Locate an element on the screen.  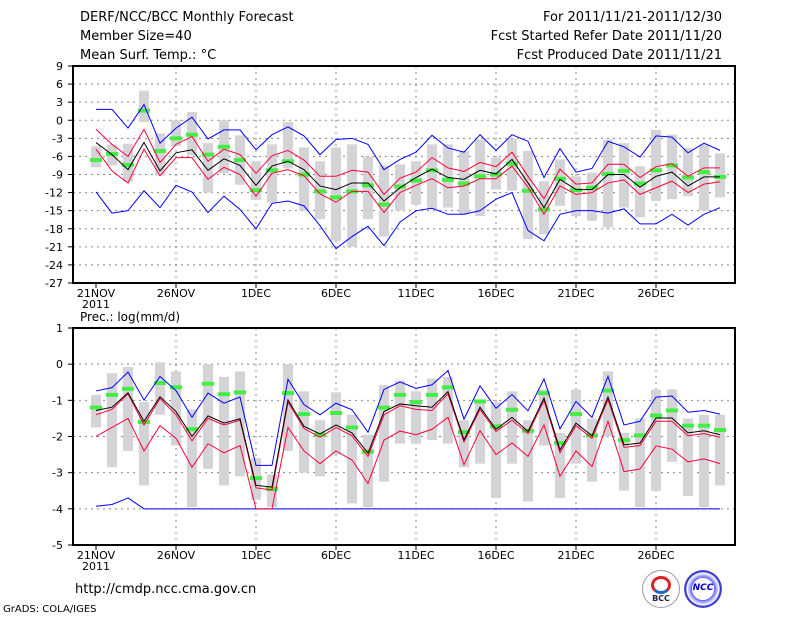
y-tick-label: -5 is located at coordinates (57, 545).